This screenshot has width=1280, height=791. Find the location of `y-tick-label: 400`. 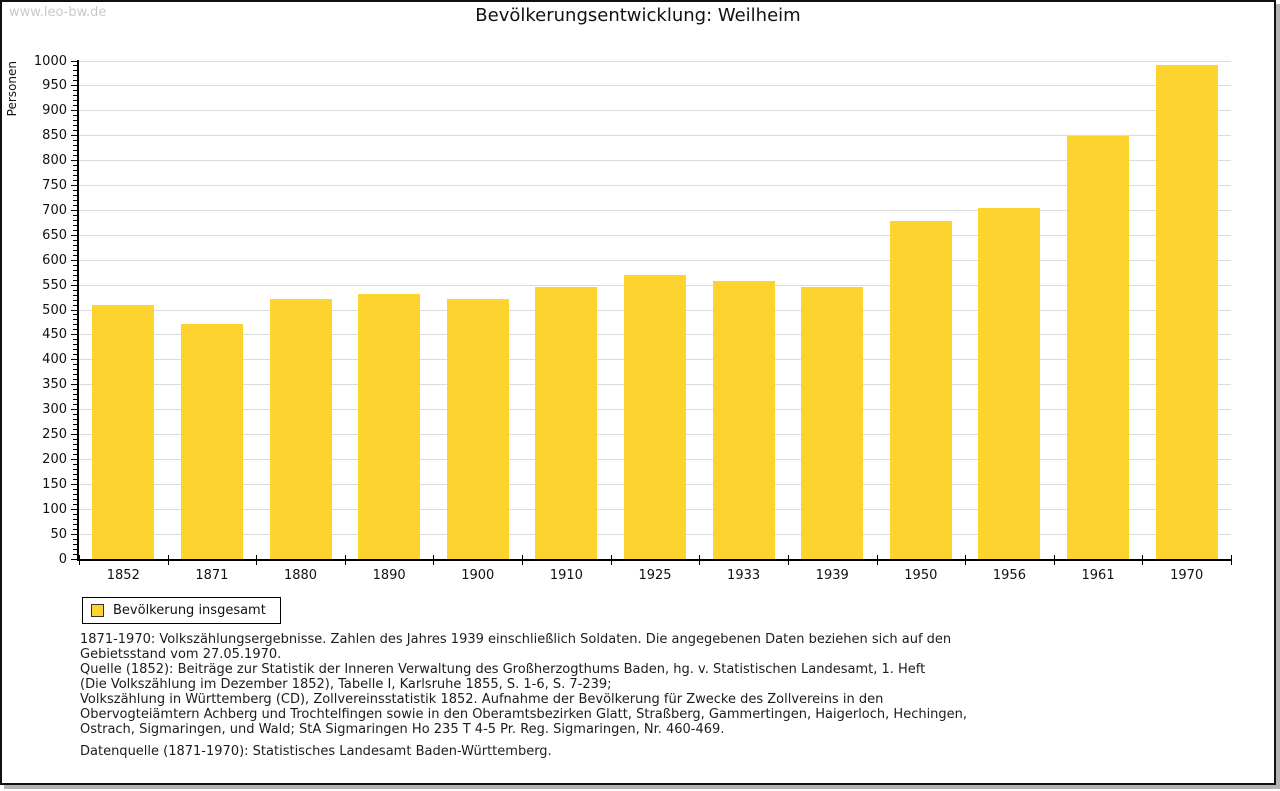

y-tick-label: 400 is located at coordinates (54, 360).